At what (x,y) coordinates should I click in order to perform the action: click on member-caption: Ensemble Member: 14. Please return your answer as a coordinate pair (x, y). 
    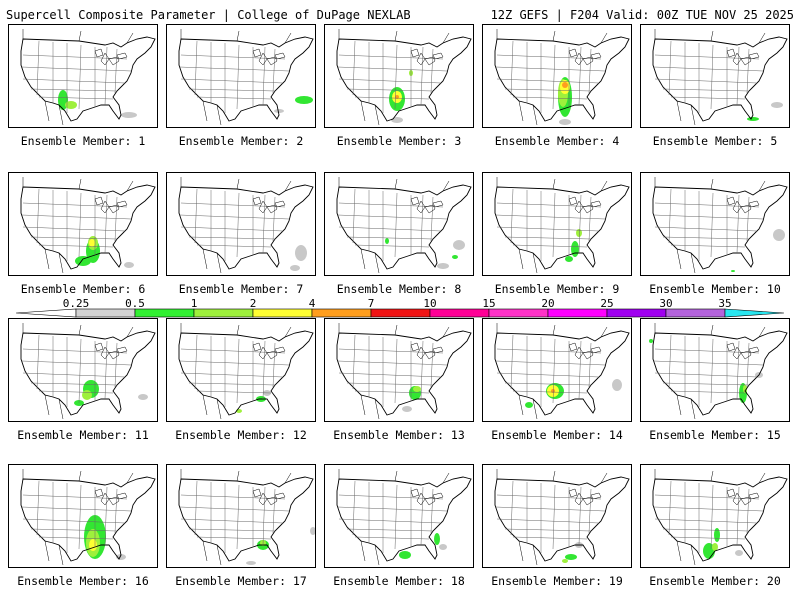
    Looking at the image, I should click on (557, 435).